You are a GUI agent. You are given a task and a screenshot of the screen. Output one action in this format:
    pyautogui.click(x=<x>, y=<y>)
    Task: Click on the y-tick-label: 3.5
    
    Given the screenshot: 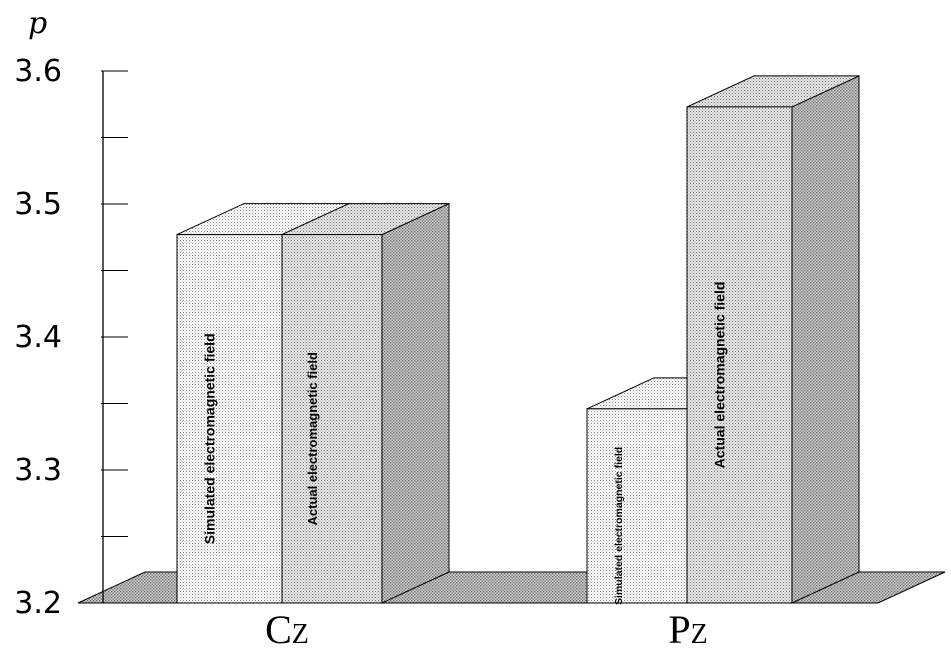 What is the action you would take?
    pyautogui.click(x=38, y=204)
    